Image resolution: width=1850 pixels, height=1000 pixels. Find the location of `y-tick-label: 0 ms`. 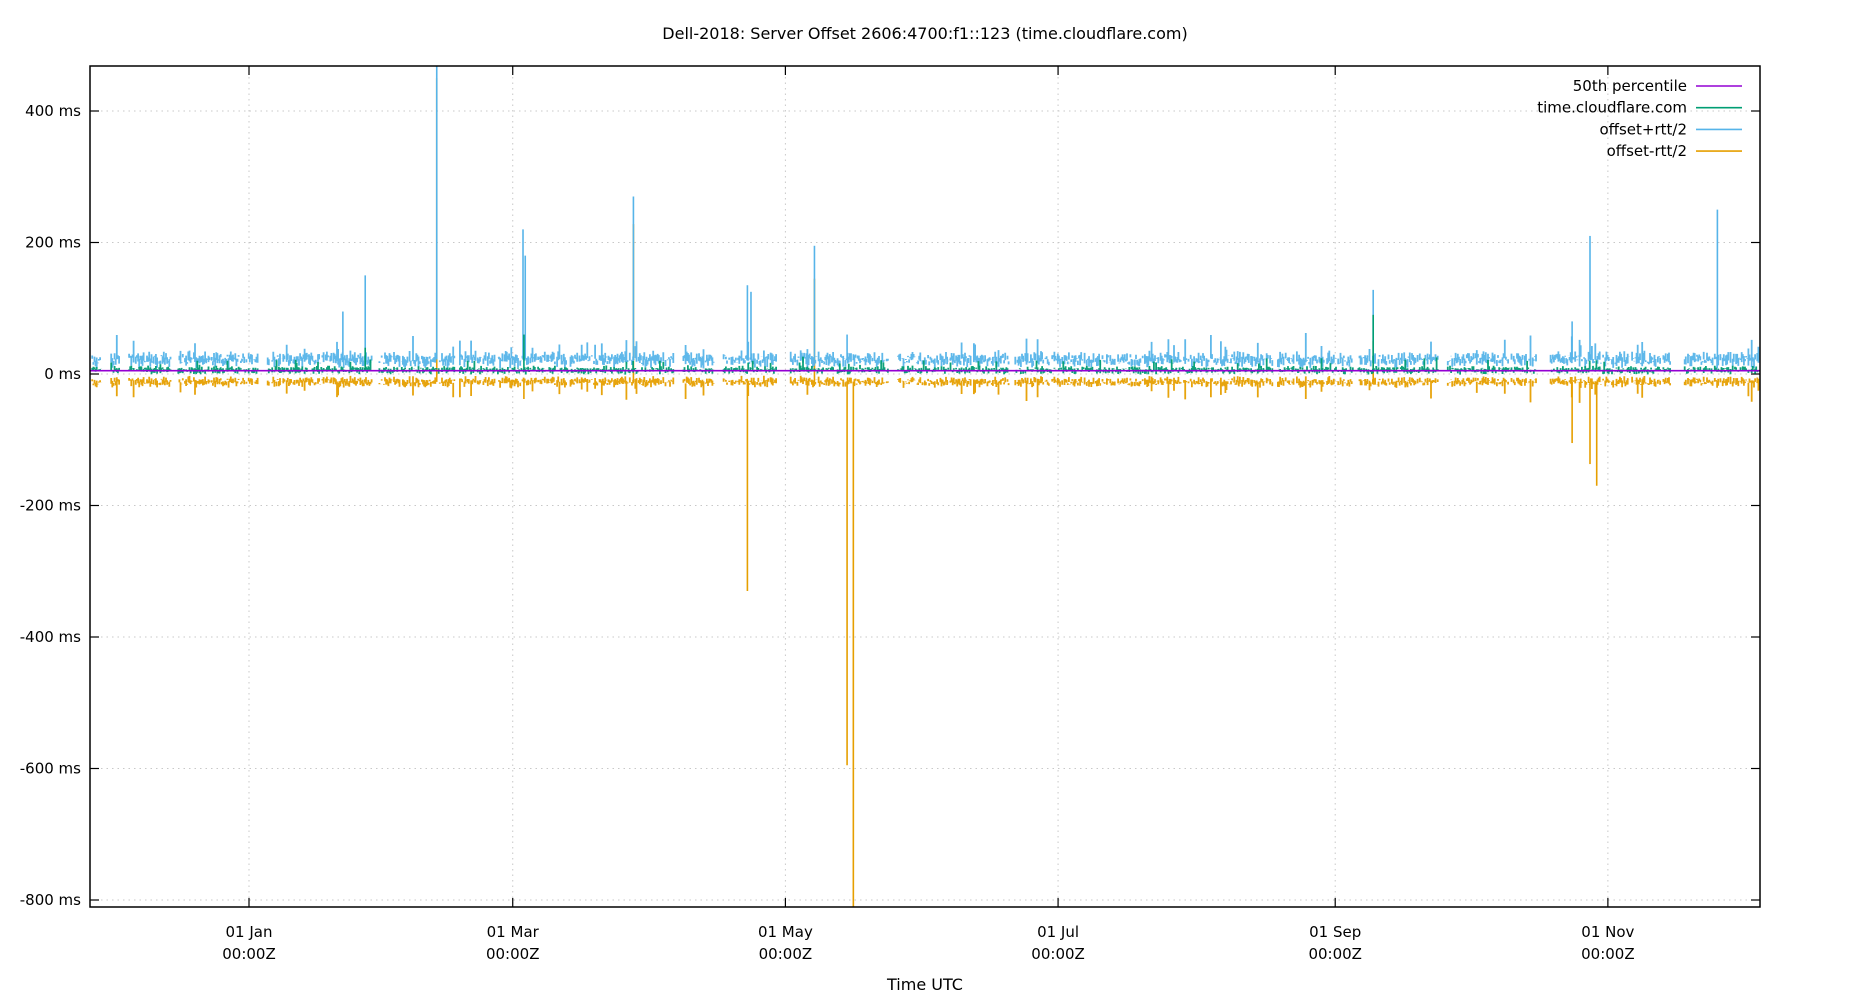

y-tick-label: 0 ms is located at coordinates (62, 374).